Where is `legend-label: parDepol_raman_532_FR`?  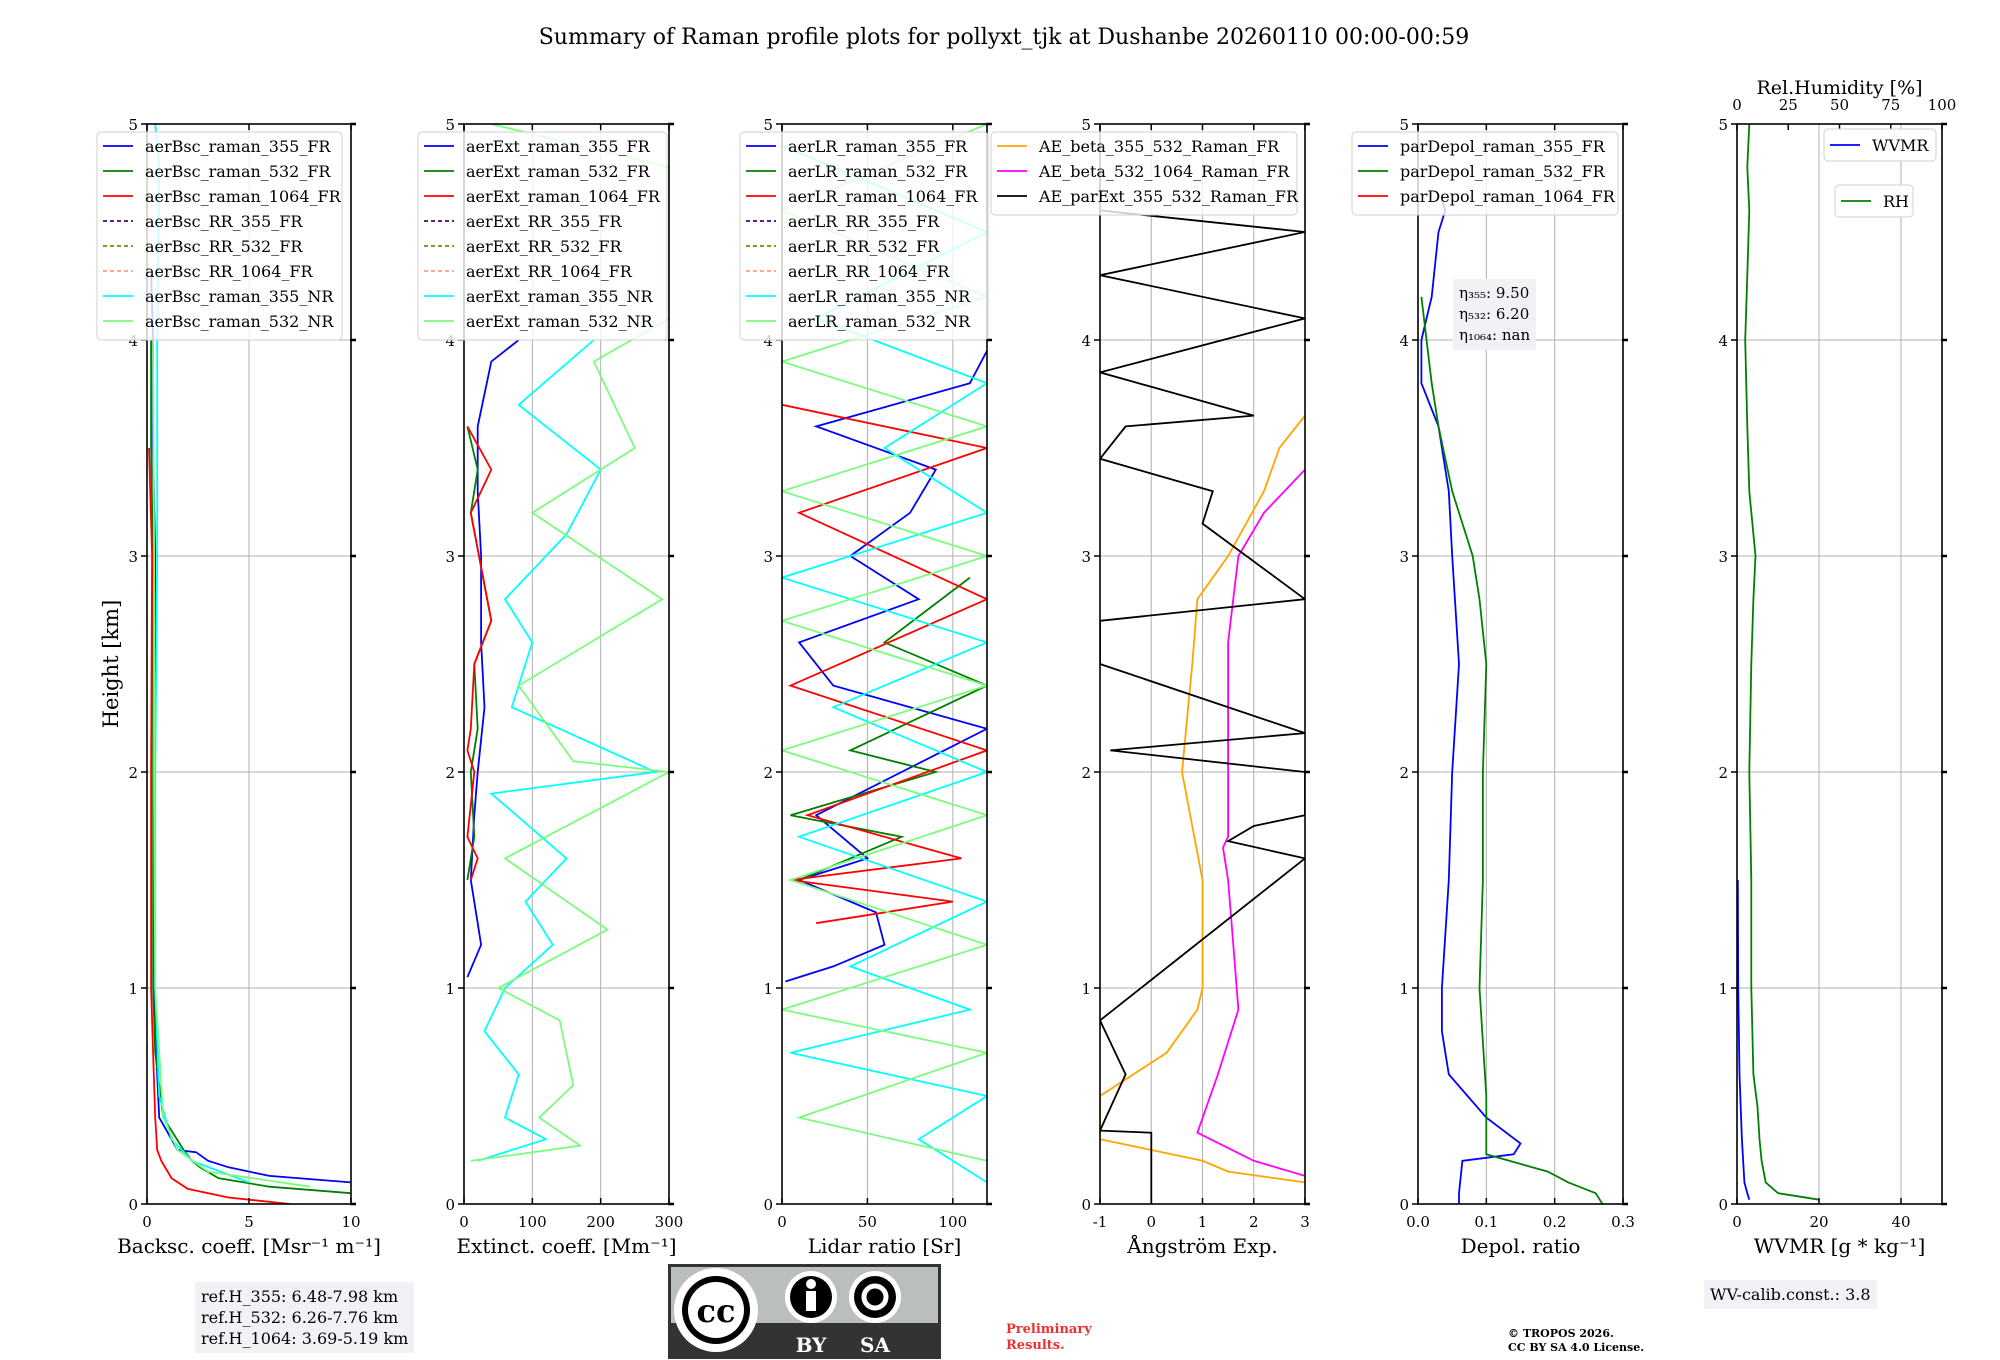 legend-label: parDepol_raman_532_FR is located at coordinates (1503, 171).